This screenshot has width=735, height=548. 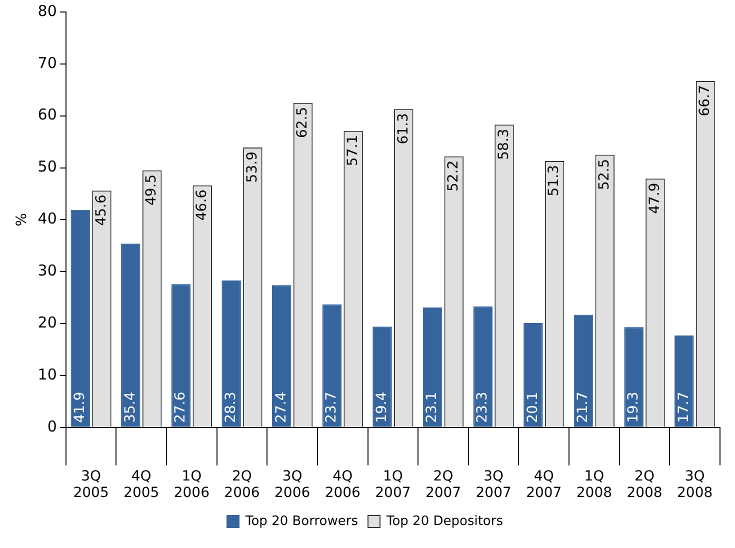 I want to click on x-tick-label: 4Q 2005, so click(x=142, y=485).